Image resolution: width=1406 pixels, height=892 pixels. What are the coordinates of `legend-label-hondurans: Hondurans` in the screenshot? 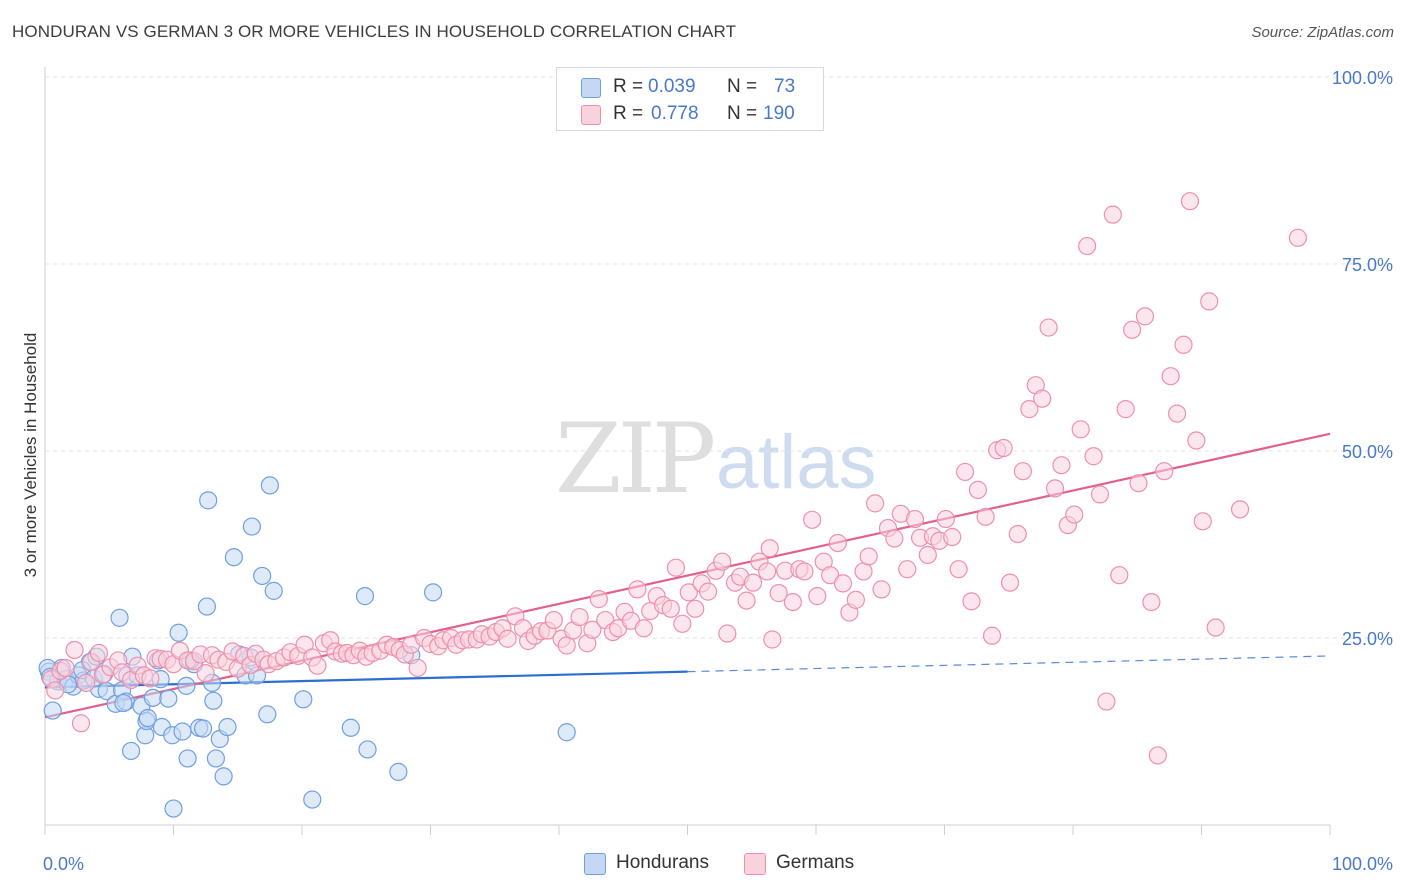 It's located at (662, 862).